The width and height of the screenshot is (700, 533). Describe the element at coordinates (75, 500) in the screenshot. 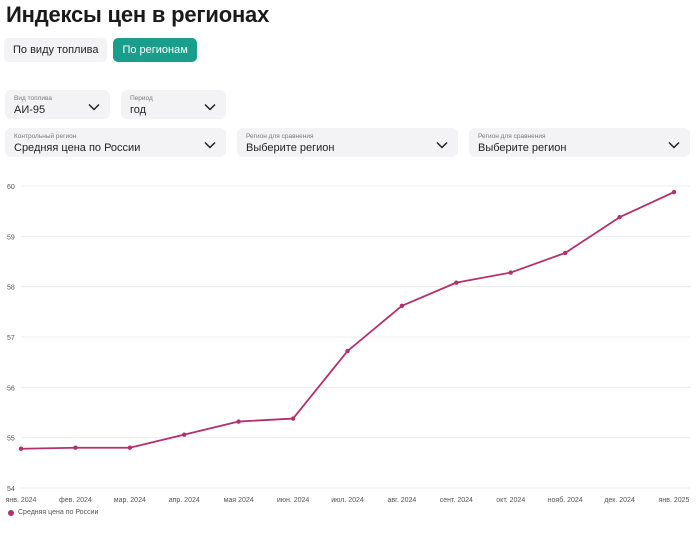

I see `x-tick-label: фев. 2024` at that location.